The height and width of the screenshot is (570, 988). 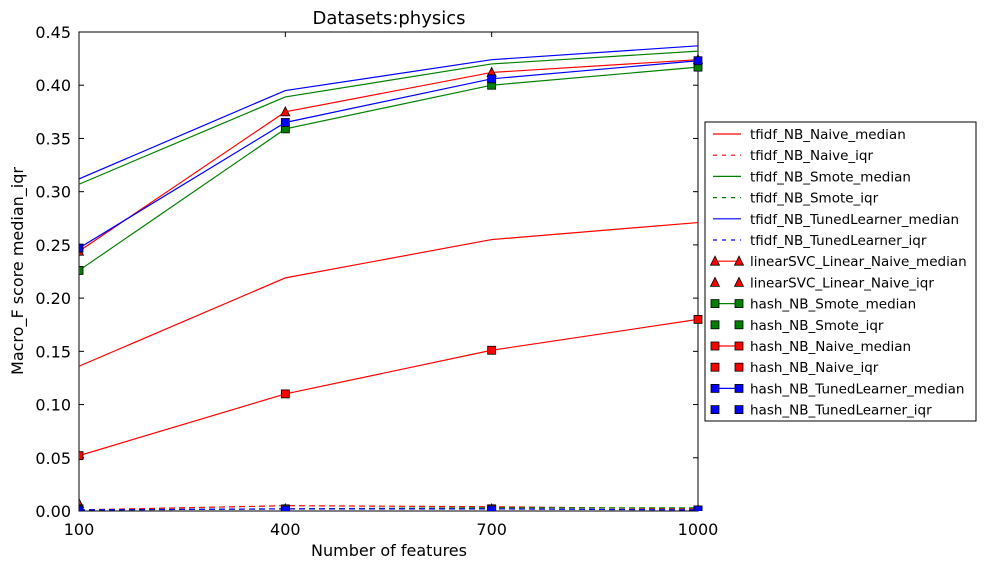 I want to click on legend-label: hash_NB_Naive_iqr, so click(x=814, y=368).